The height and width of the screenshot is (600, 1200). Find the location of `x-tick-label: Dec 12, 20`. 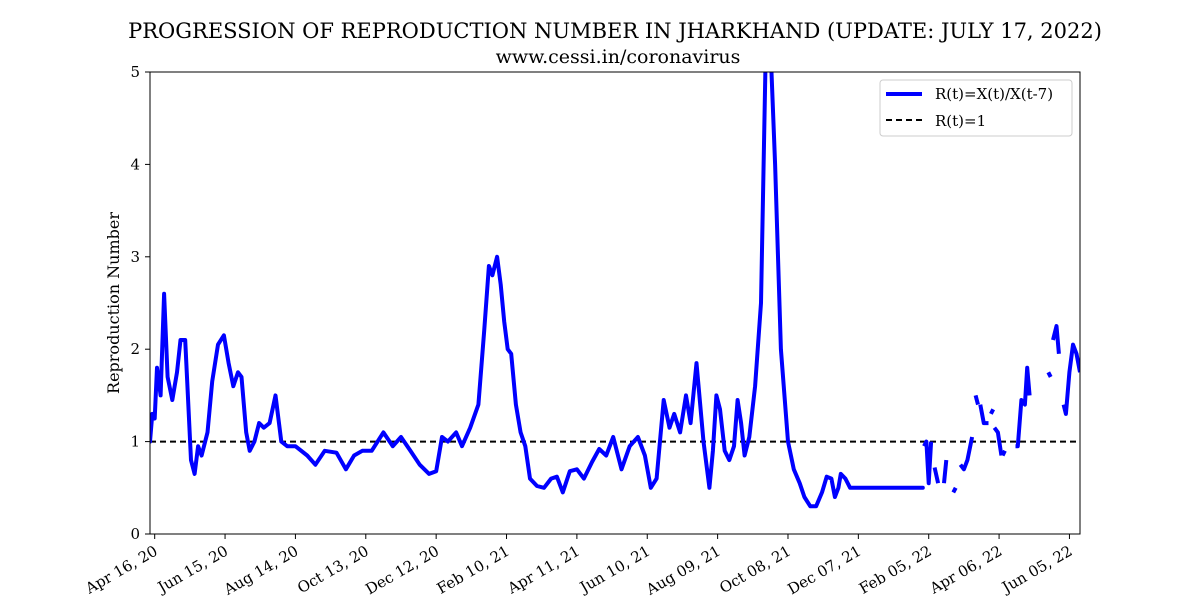

x-tick-label: Dec 12, 20 is located at coordinates (402, 570).